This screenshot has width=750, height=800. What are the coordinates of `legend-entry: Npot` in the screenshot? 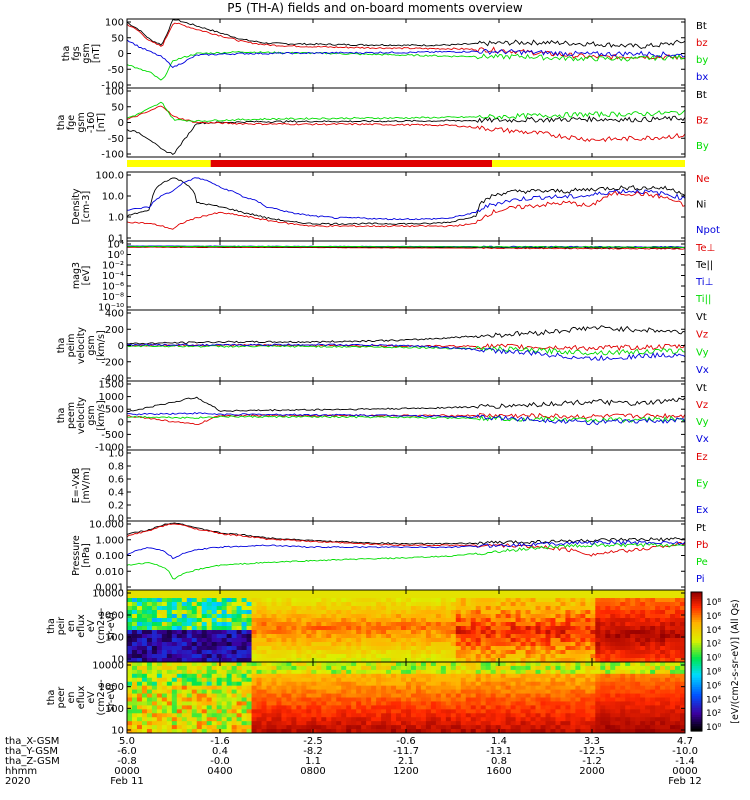 It's located at (708, 230).